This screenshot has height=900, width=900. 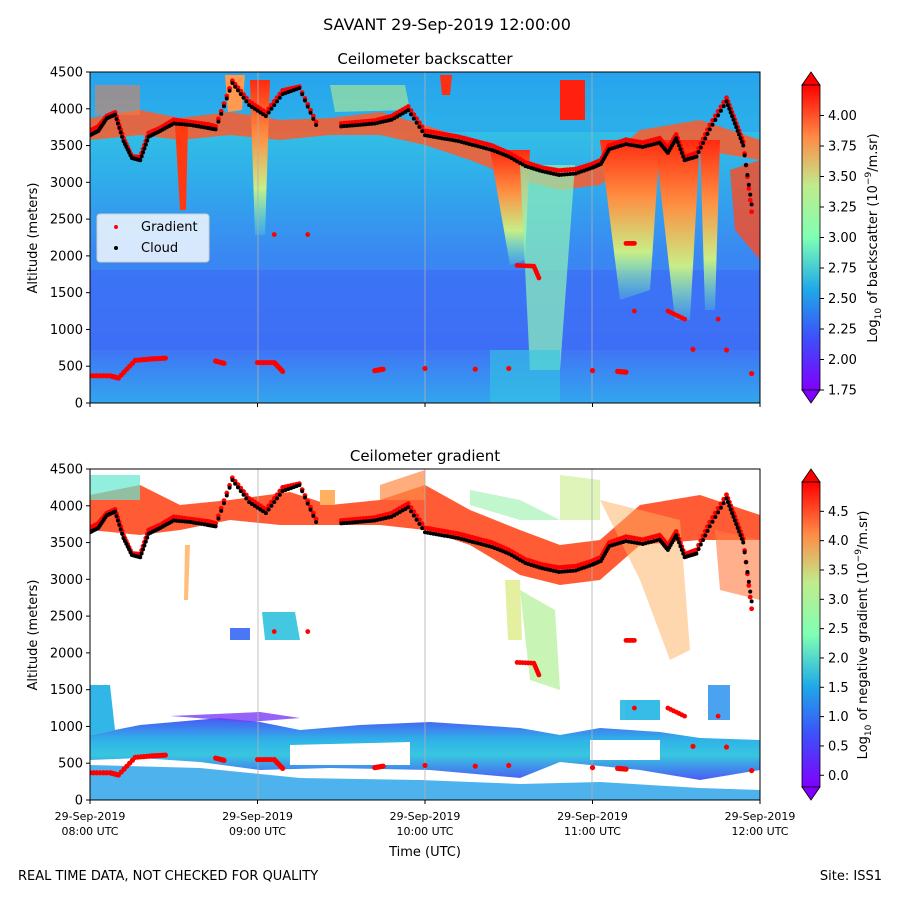 What do you see at coordinates (66, 653) in the screenshot?
I see `y-tick-label: 2000` at bounding box center [66, 653].